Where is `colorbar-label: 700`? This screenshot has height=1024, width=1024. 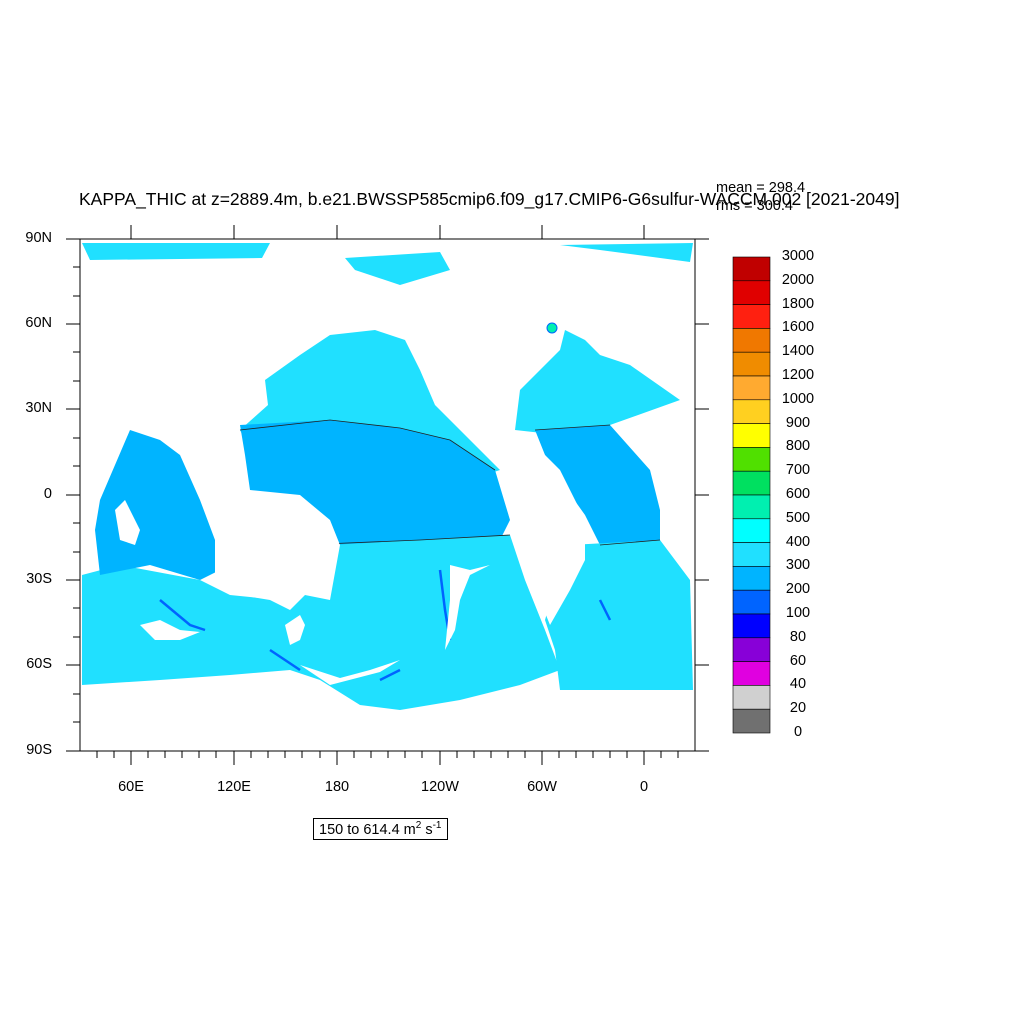 colorbar-label: 700 is located at coordinates (798, 470).